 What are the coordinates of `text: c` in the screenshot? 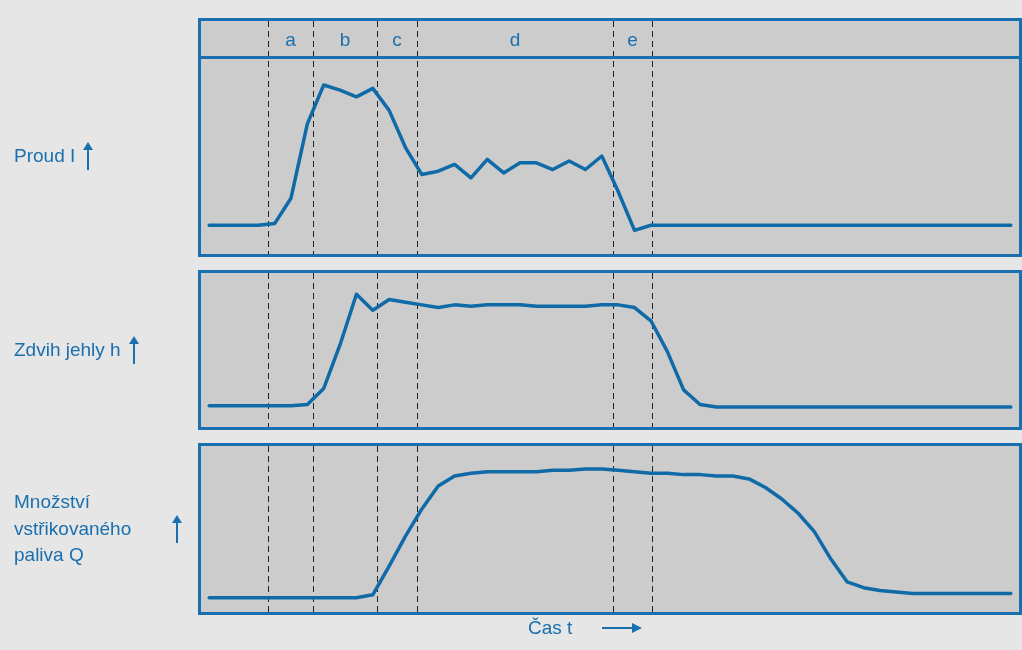 It's located at (397, 39).